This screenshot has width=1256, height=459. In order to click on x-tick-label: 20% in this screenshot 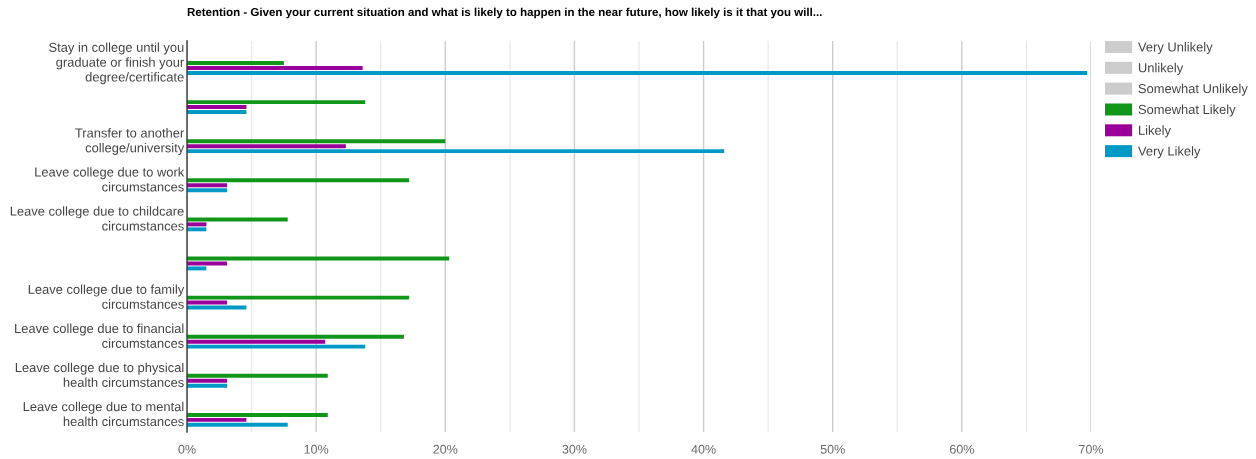, I will do `click(445, 449)`.